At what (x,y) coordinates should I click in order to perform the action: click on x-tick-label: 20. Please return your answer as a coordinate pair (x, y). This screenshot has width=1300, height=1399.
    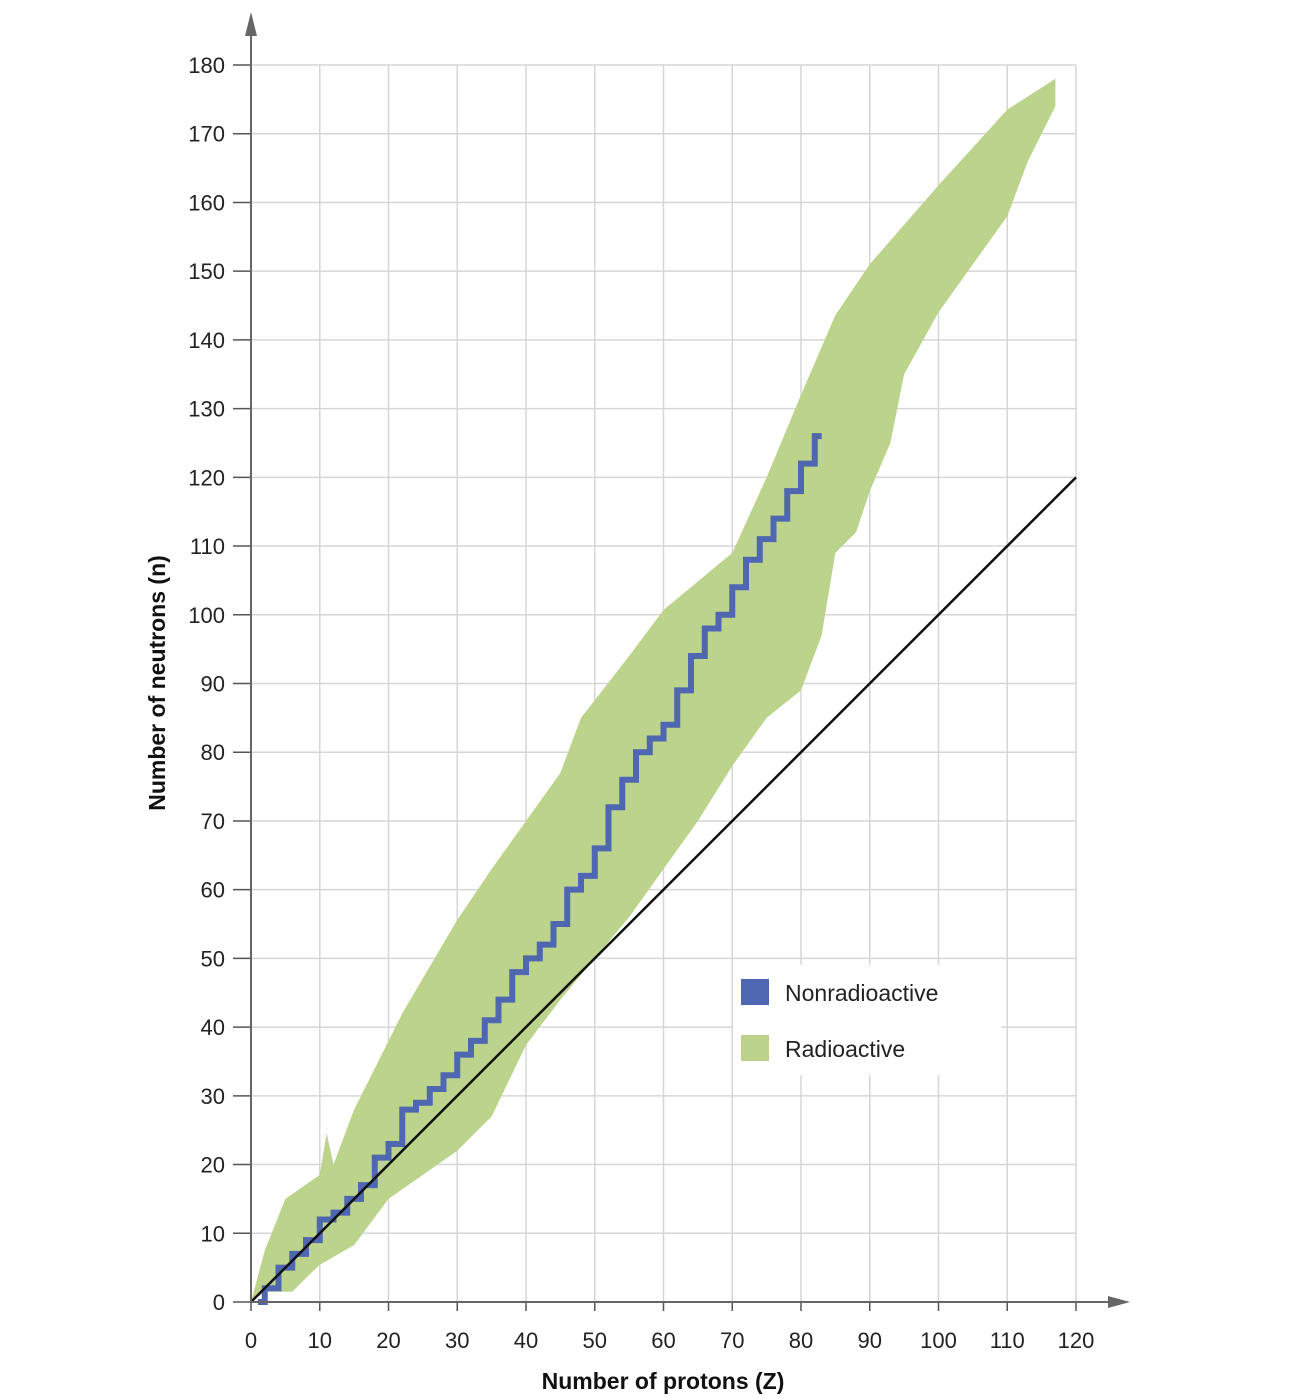
    Looking at the image, I should click on (388, 1340).